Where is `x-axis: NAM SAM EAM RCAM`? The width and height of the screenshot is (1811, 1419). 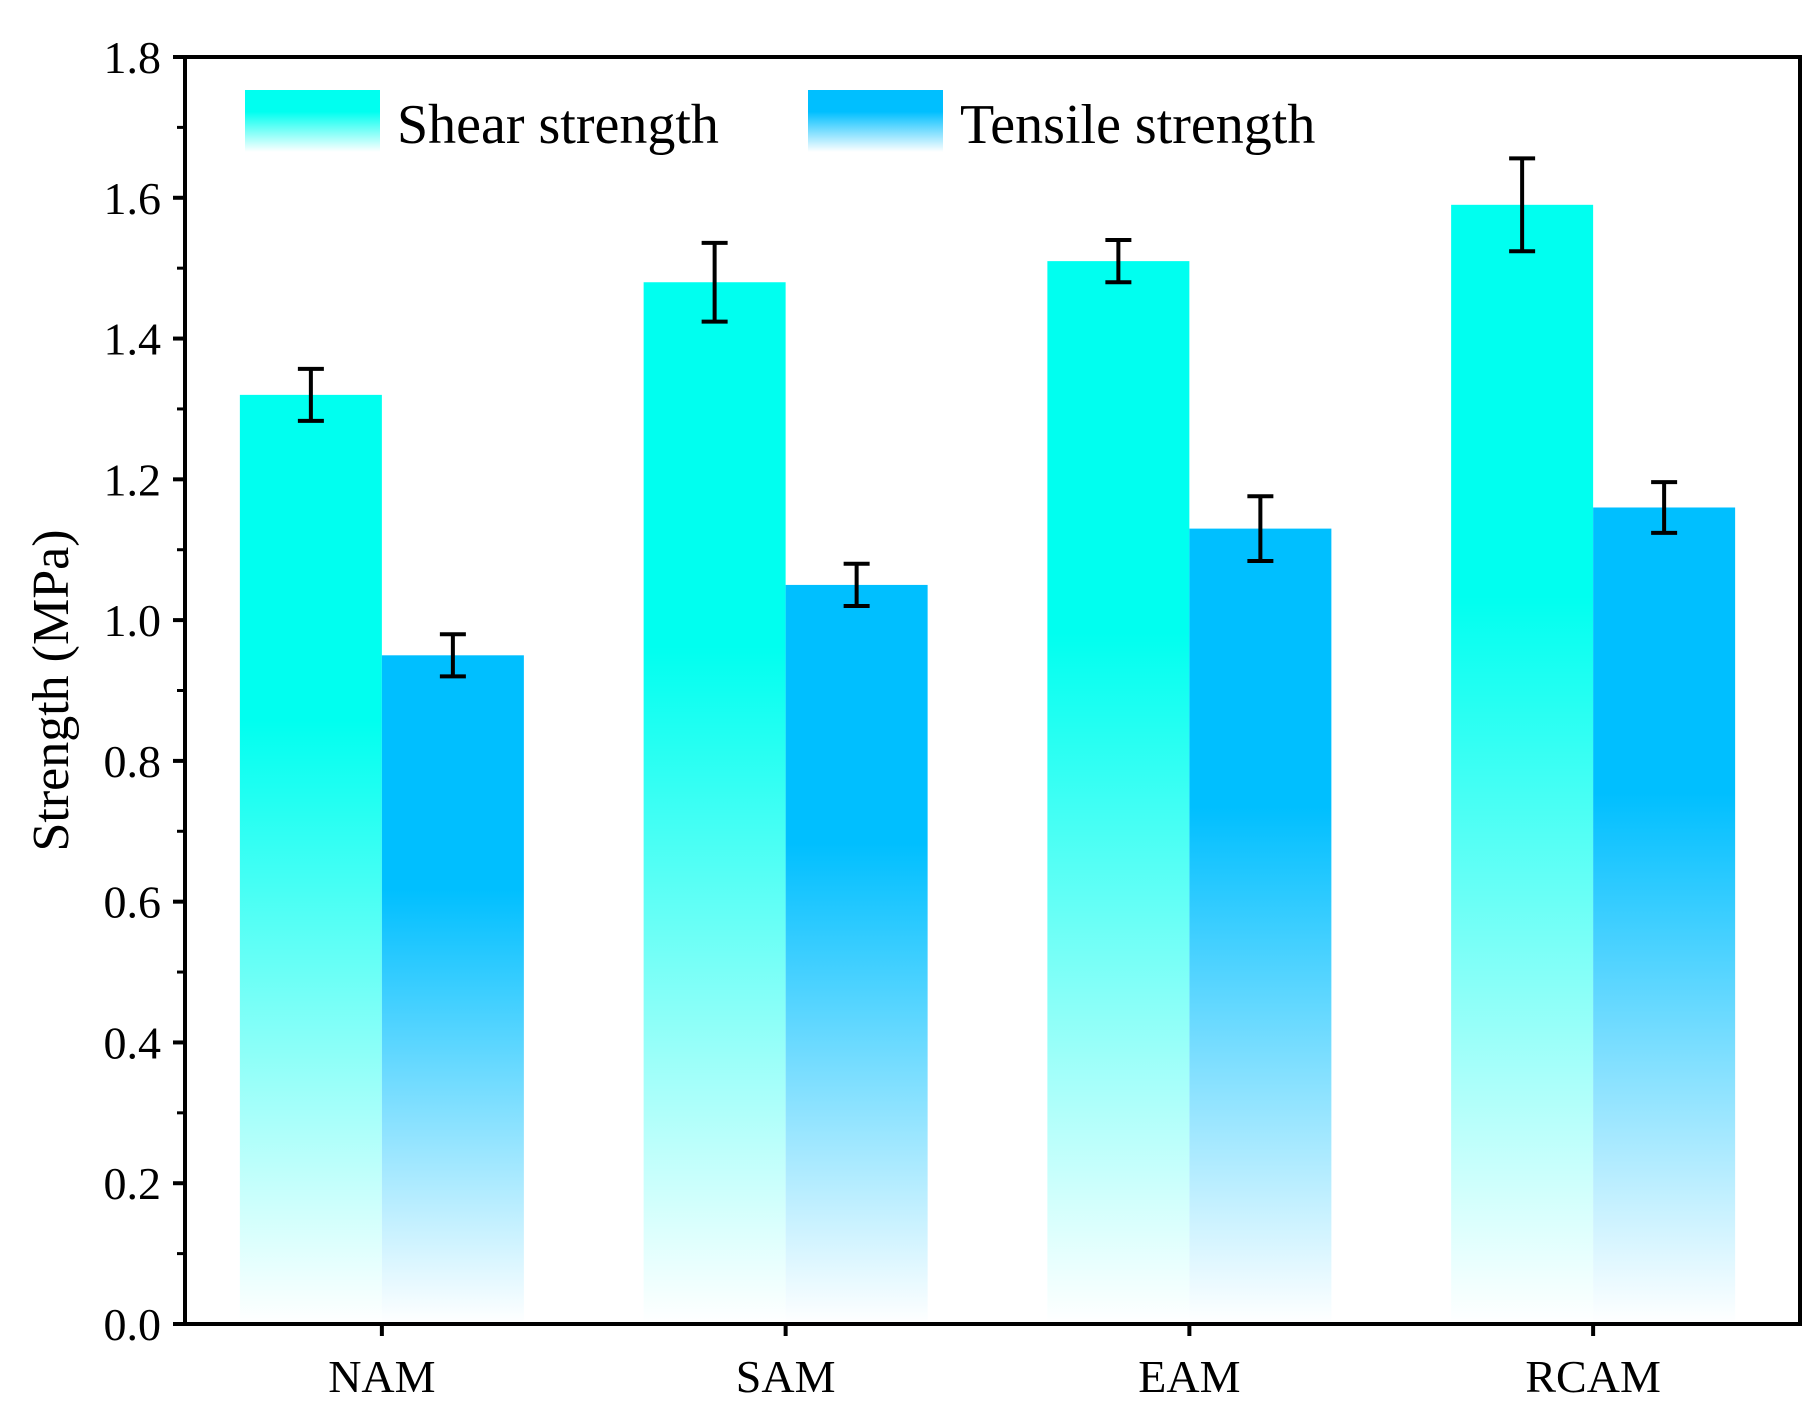 x-axis: NAM SAM EAM RCAM is located at coordinates (994, 1363).